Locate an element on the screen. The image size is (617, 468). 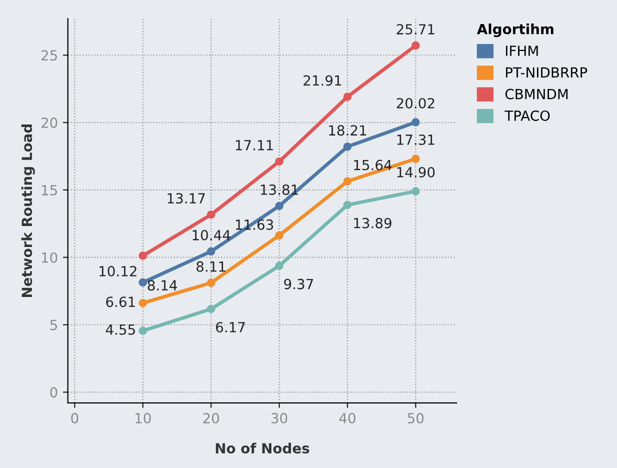
data-label: 9.37 is located at coordinates (298, 284).